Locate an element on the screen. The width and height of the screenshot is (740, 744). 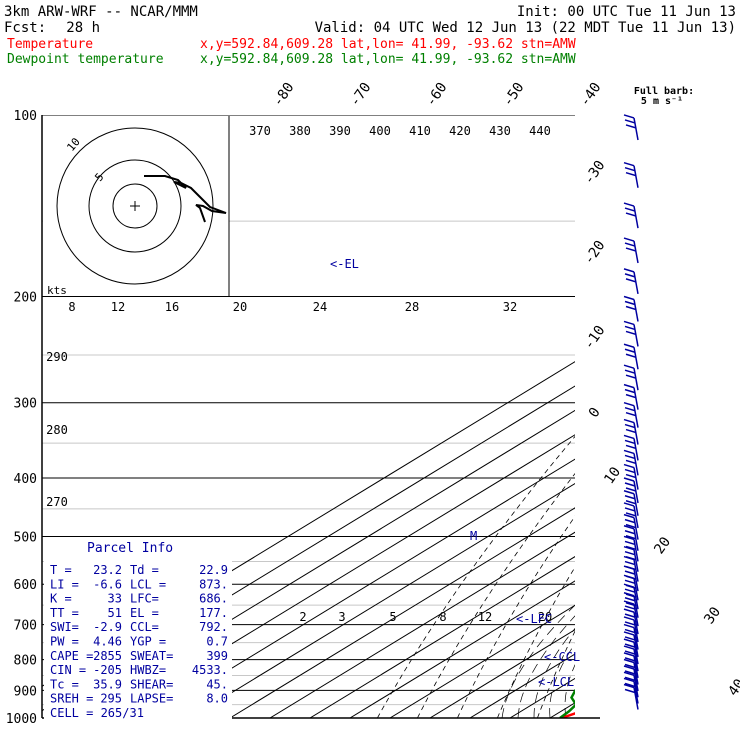
isotherm-label: -10 is located at coordinates (595, 338).